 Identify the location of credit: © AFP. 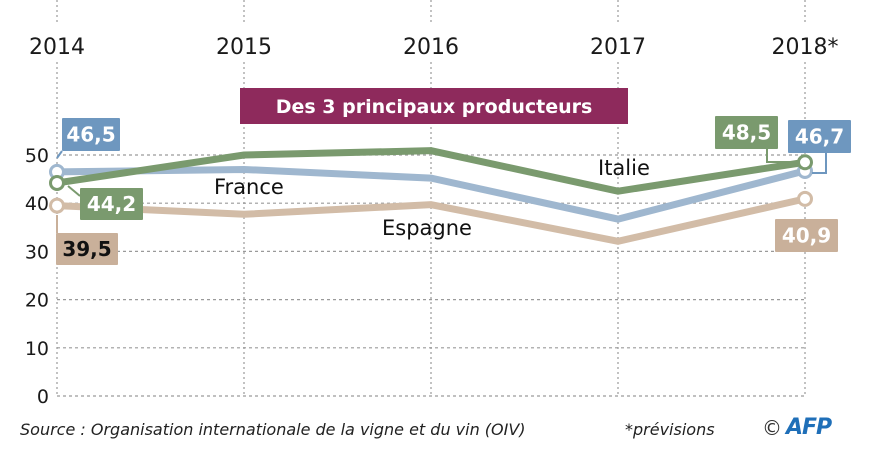
(797, 427).